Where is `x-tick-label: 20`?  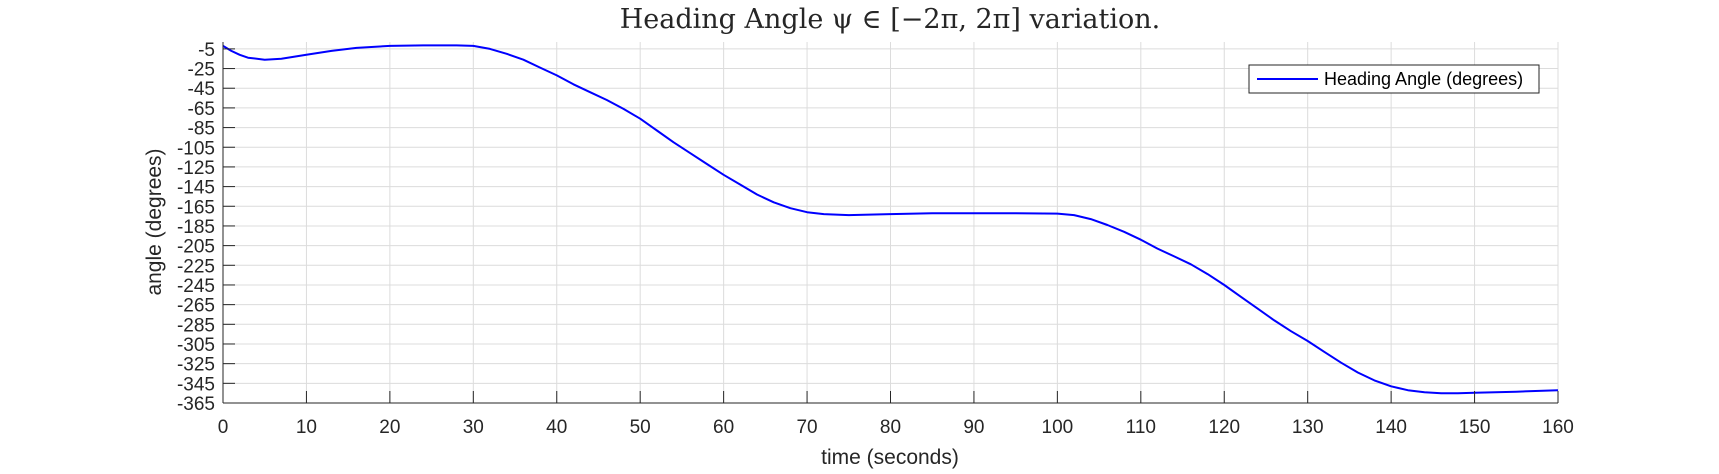 x-tick-label: 20 is located at coordinates (389, 427).